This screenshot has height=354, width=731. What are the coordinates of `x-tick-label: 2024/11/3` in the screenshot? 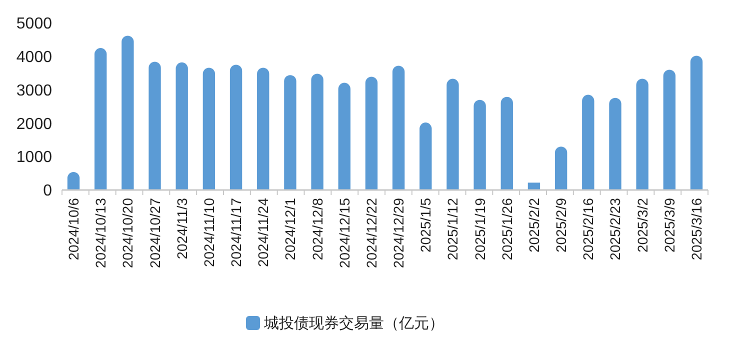 It's located at (182, 229).